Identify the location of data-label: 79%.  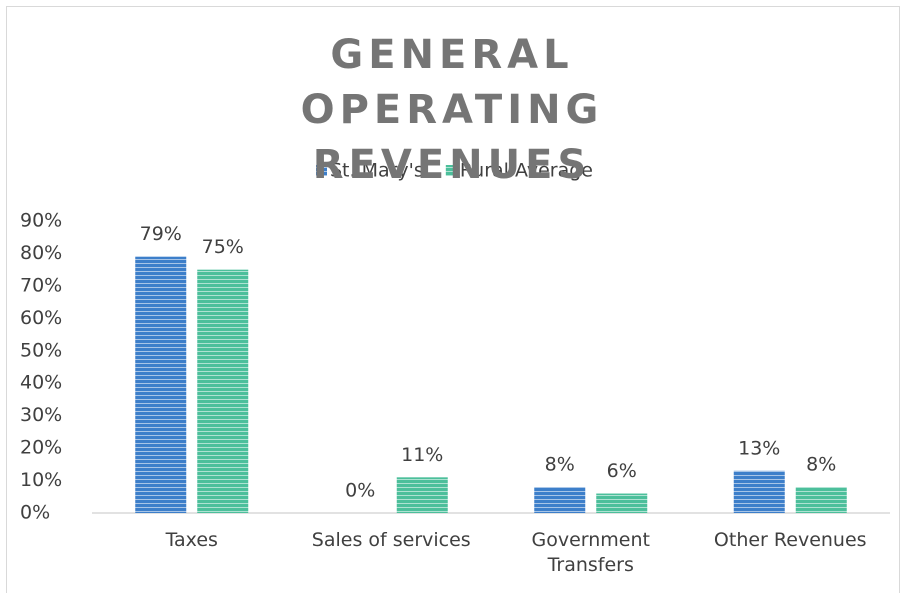
(161, 234).